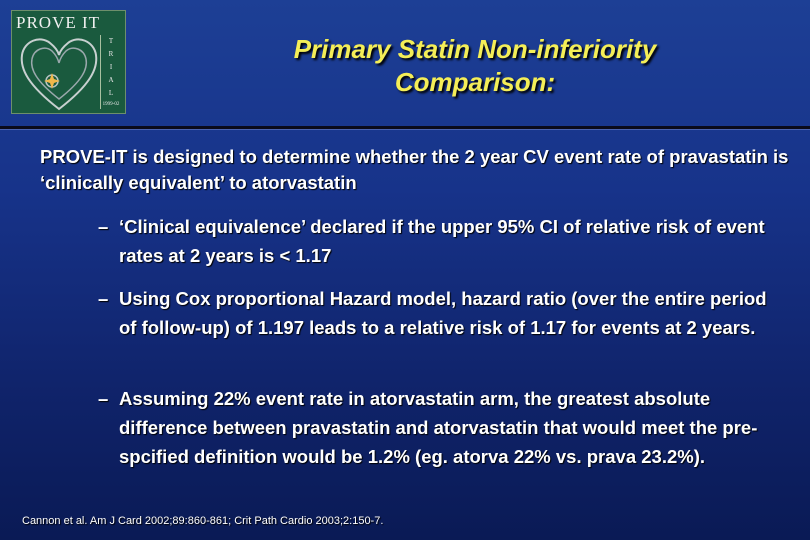 The height and width of the screenshot is (540, 810). I want to click on logo-trial-strip: T R I A L 1999-02, so click(110, 72).